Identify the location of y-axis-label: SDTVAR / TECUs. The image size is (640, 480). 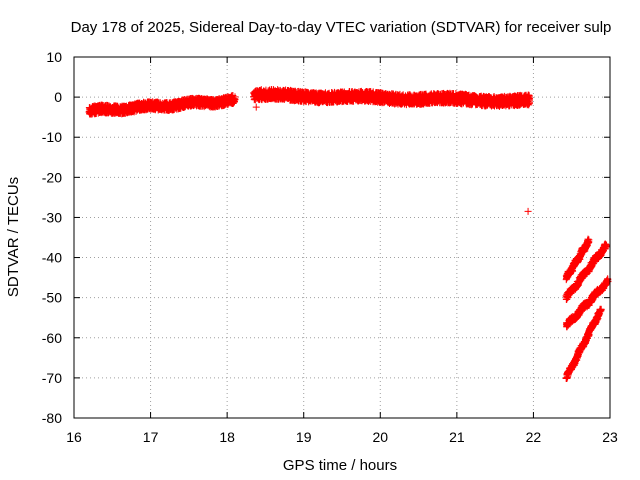
(13, 237).